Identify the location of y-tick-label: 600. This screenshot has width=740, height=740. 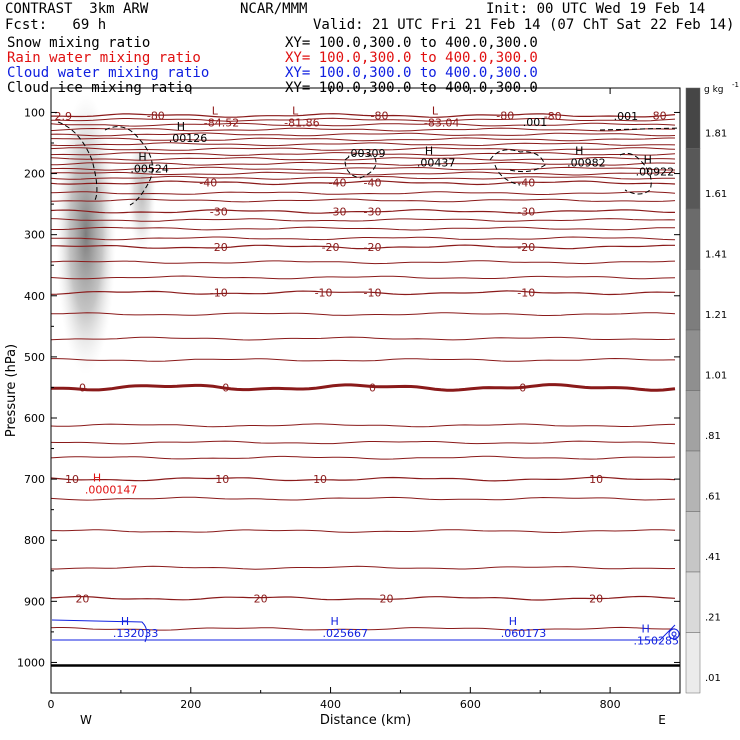
(34, 418).